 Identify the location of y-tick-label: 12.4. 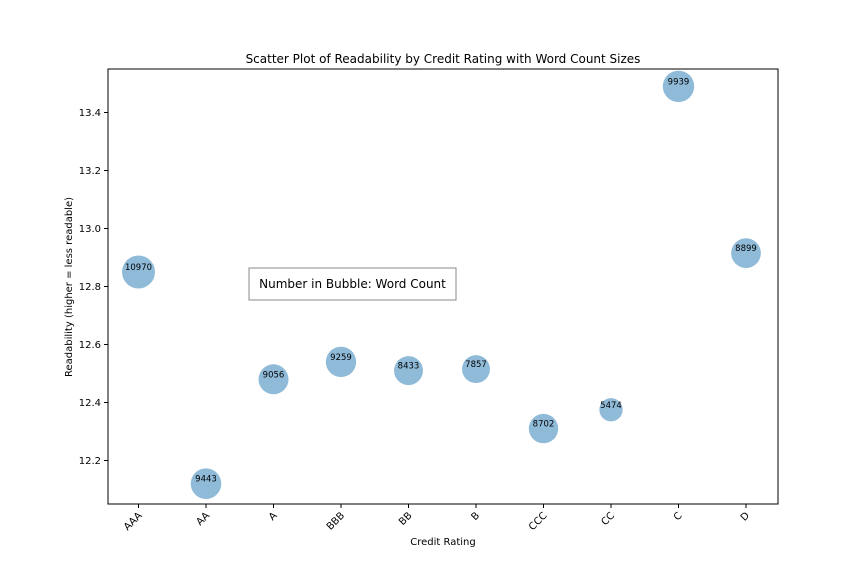
(90, 403).